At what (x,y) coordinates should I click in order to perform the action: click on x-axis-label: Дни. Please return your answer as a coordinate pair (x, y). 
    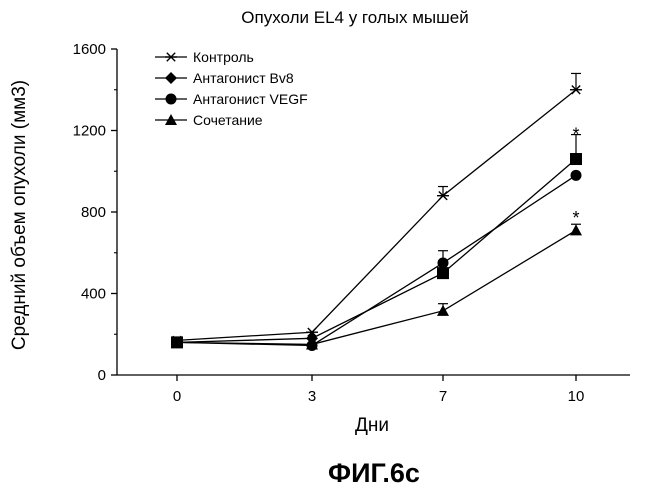
    Looking at the image, I should click on (372, 425).